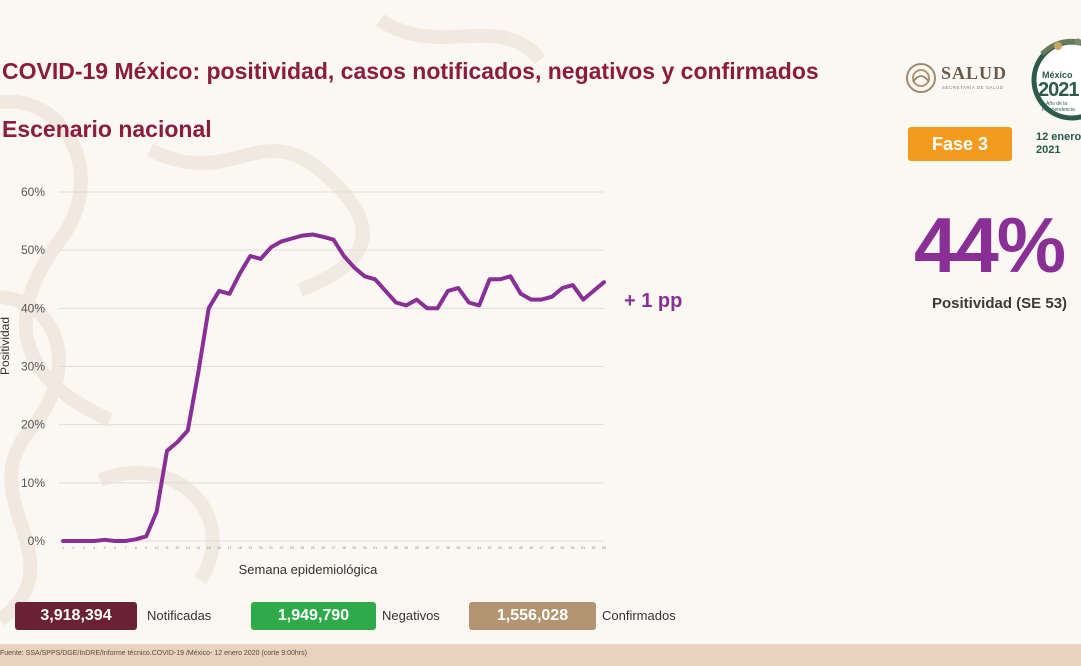 The height and width of the screenshot is (666, 1081). I want to click on y-tick-label: 40%, so click(33, 308).